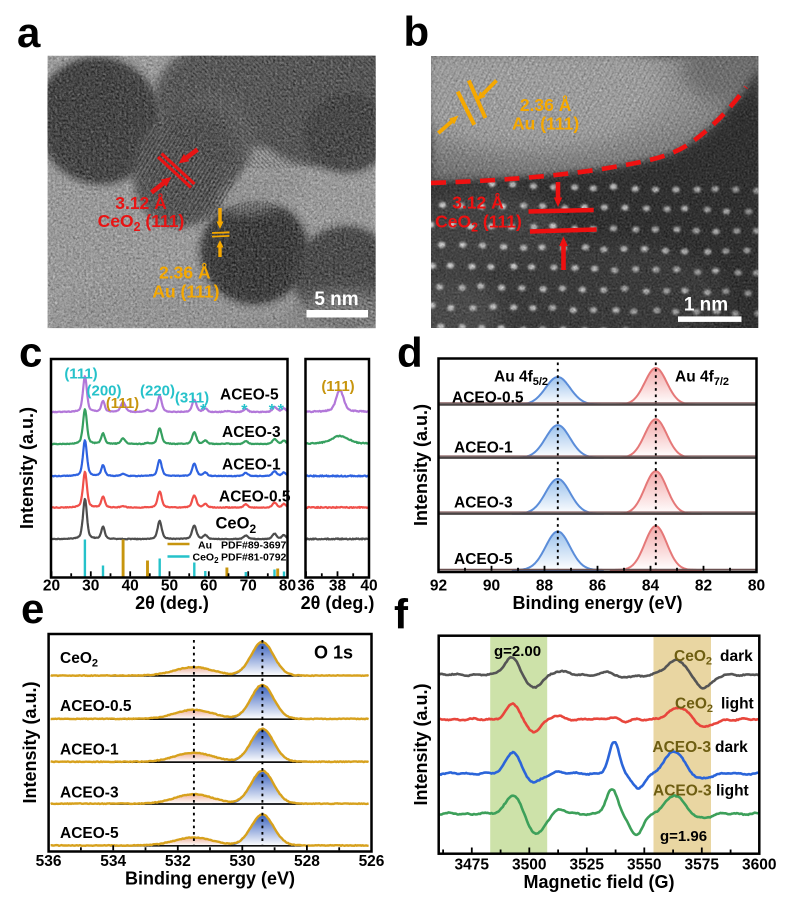  What do you see at coordinates (598, 882) in the screenshot?
I see `svg-text: Magnetic field (G)` at bounding box center [598, 882].